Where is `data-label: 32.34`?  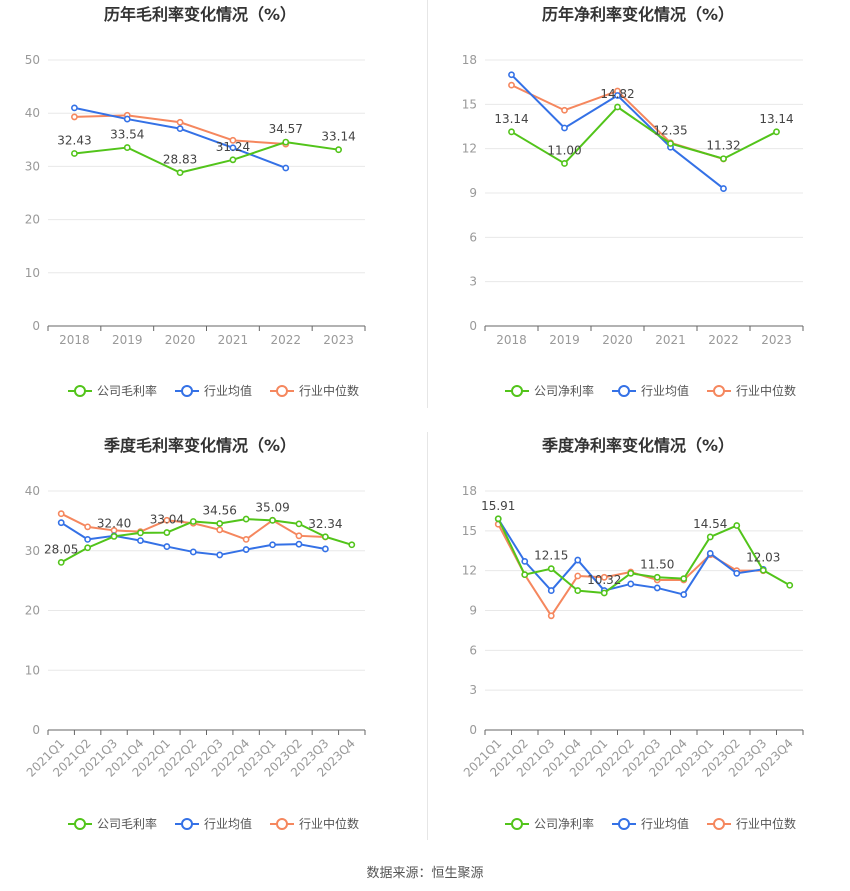
data-label: 32.34 is located at coordinates (325, 524).